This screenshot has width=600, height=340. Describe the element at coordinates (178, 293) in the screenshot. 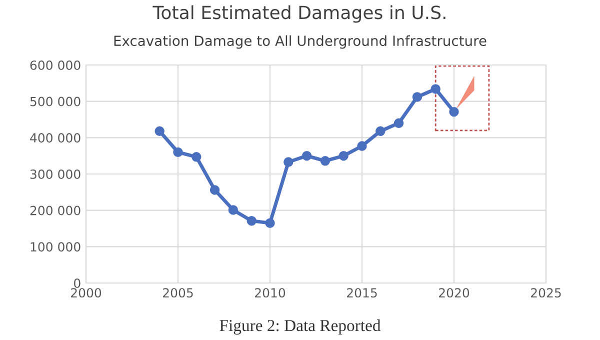

I see `x-tick-label: 2005` at that location.